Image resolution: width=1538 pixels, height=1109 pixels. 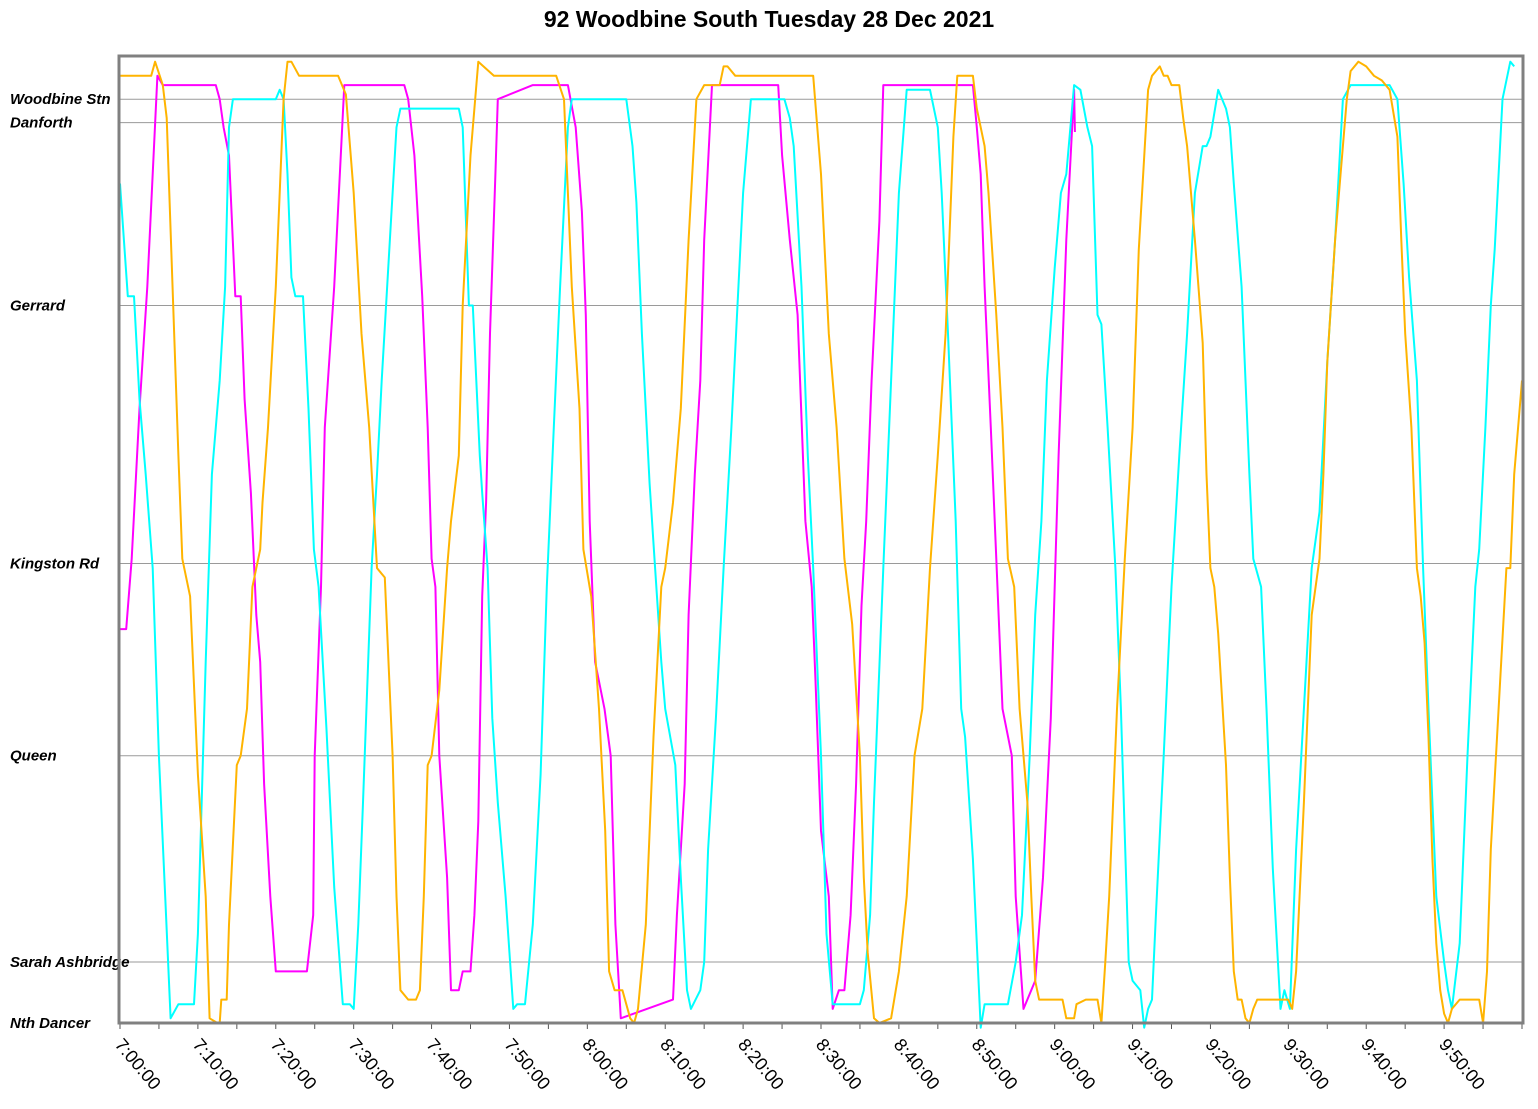 What do you see at coordinates (1228, 1064) in the screenshot?
I see `x-tick-label: 9:20:00` at bounding box center [1228, 1064].